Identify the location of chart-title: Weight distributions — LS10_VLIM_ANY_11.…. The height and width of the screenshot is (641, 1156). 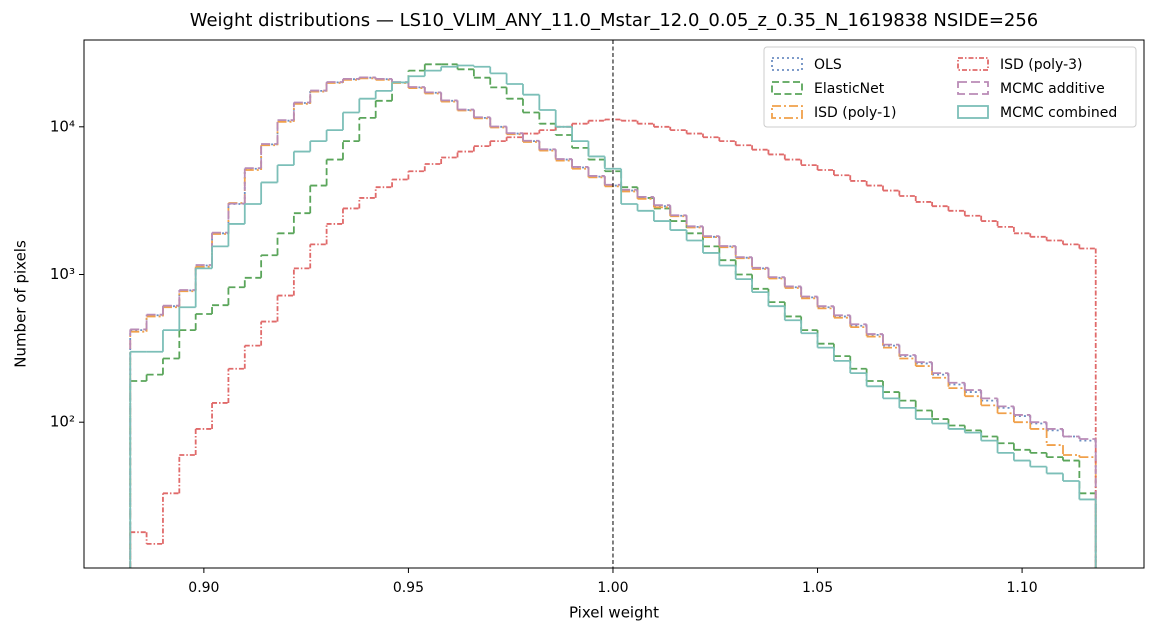
(614, 20).